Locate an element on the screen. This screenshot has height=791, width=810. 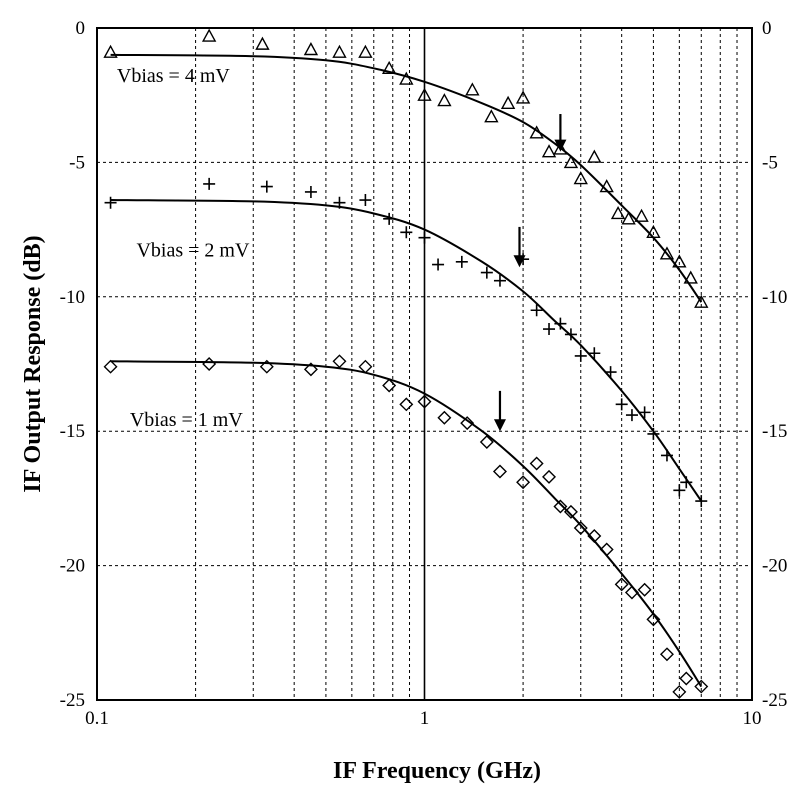
right-y-tick-label: -25 is located at coordinates (774, 700).